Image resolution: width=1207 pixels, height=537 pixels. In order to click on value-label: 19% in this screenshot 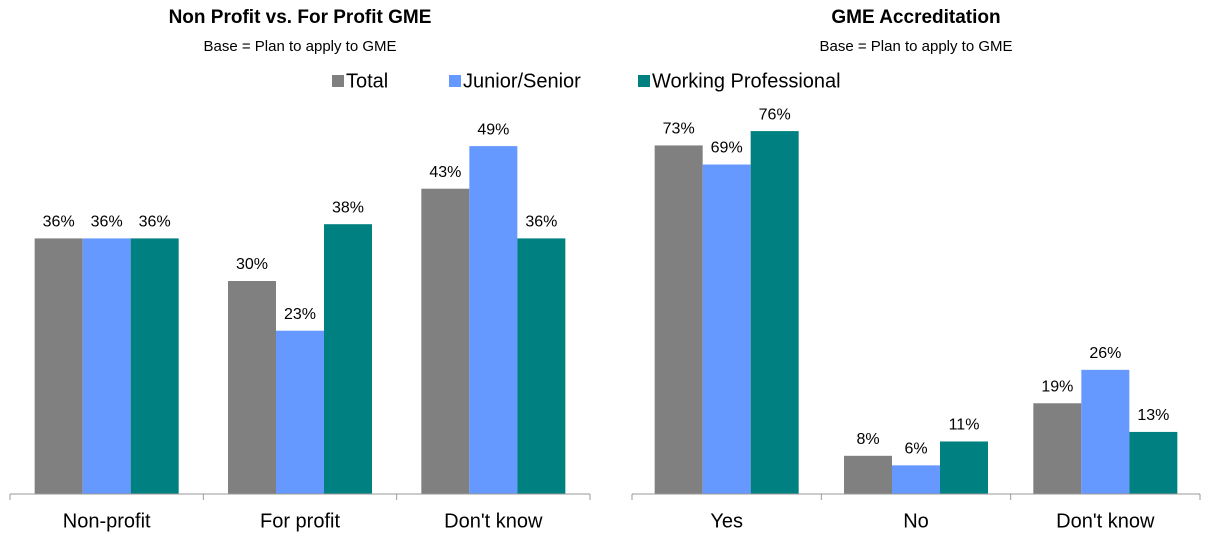, I will do `click(1057, 386)`.